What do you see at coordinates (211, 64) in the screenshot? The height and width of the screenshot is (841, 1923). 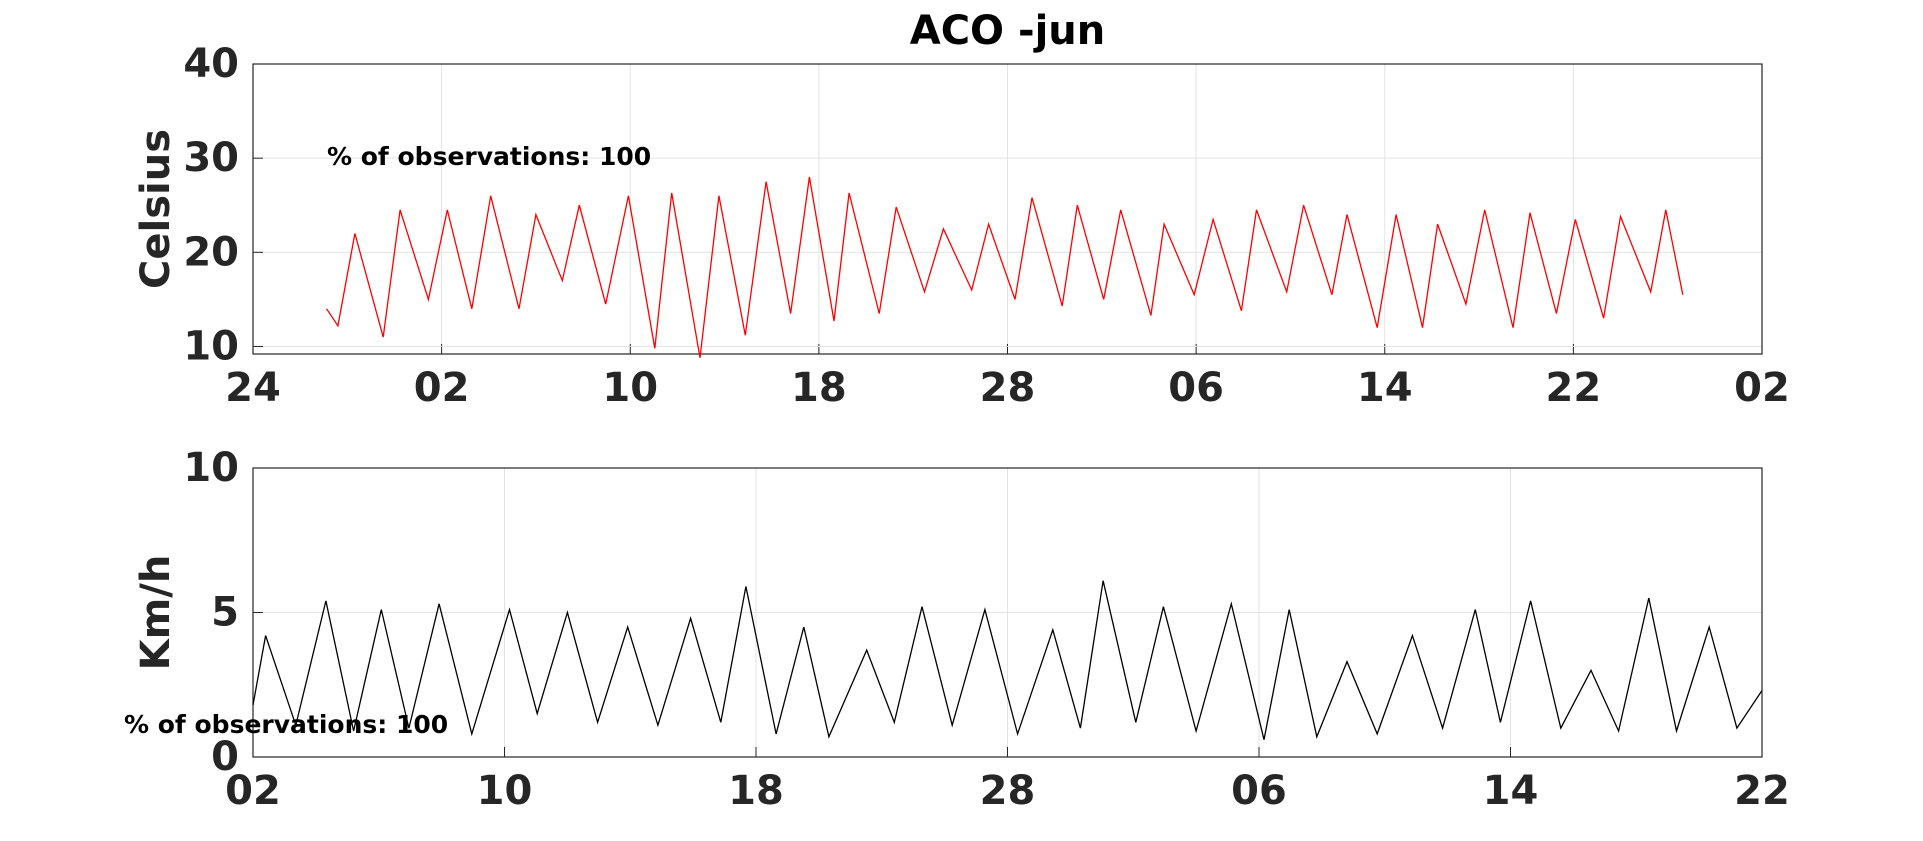 I see `y-tick-label: 40` at bounding box center [211, 64].